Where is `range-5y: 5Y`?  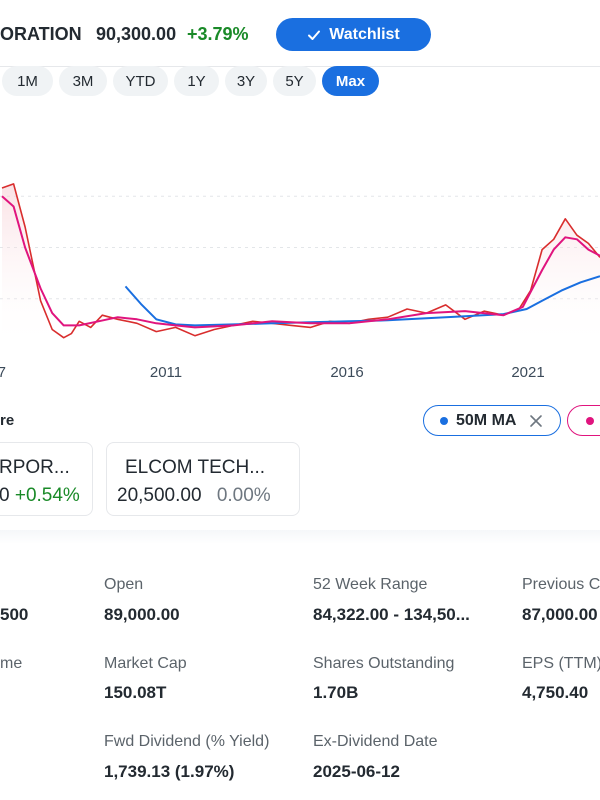 range-5y: 5Y is located at coordinates (294, 81).